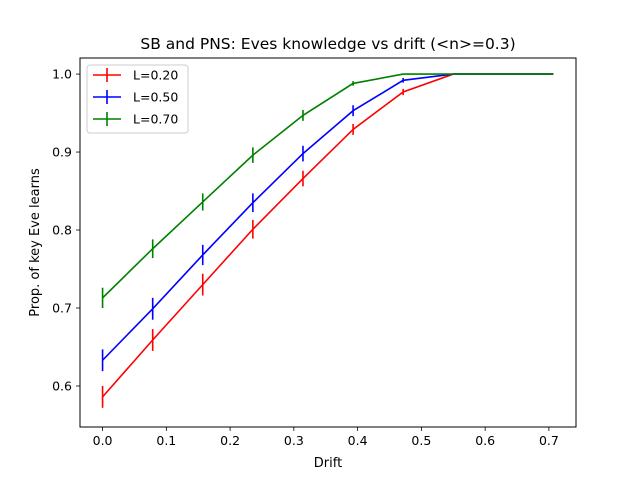 The image size is (640, 480). Describe the element at coordinates (166, 440) in the screenshot. I see `x-tick-label: 0.1` at that location.